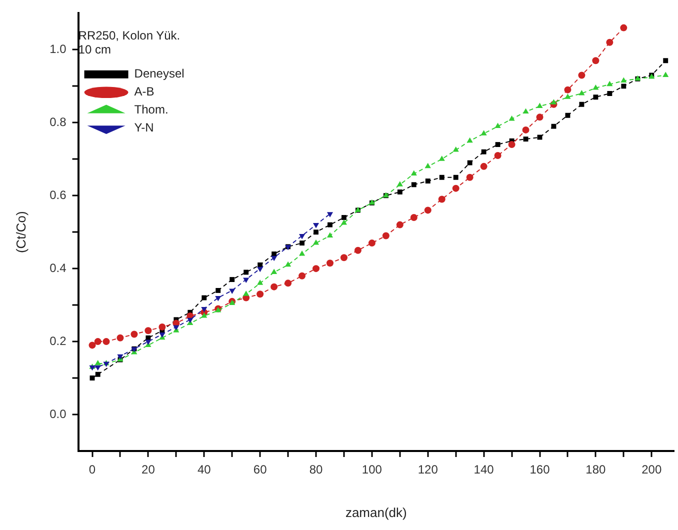 This screenshot has height=530, width=678. Describe the element at coordinates (376, 512) in the screenshot. I see `x-axis-title: zaman(dk)` at that location.